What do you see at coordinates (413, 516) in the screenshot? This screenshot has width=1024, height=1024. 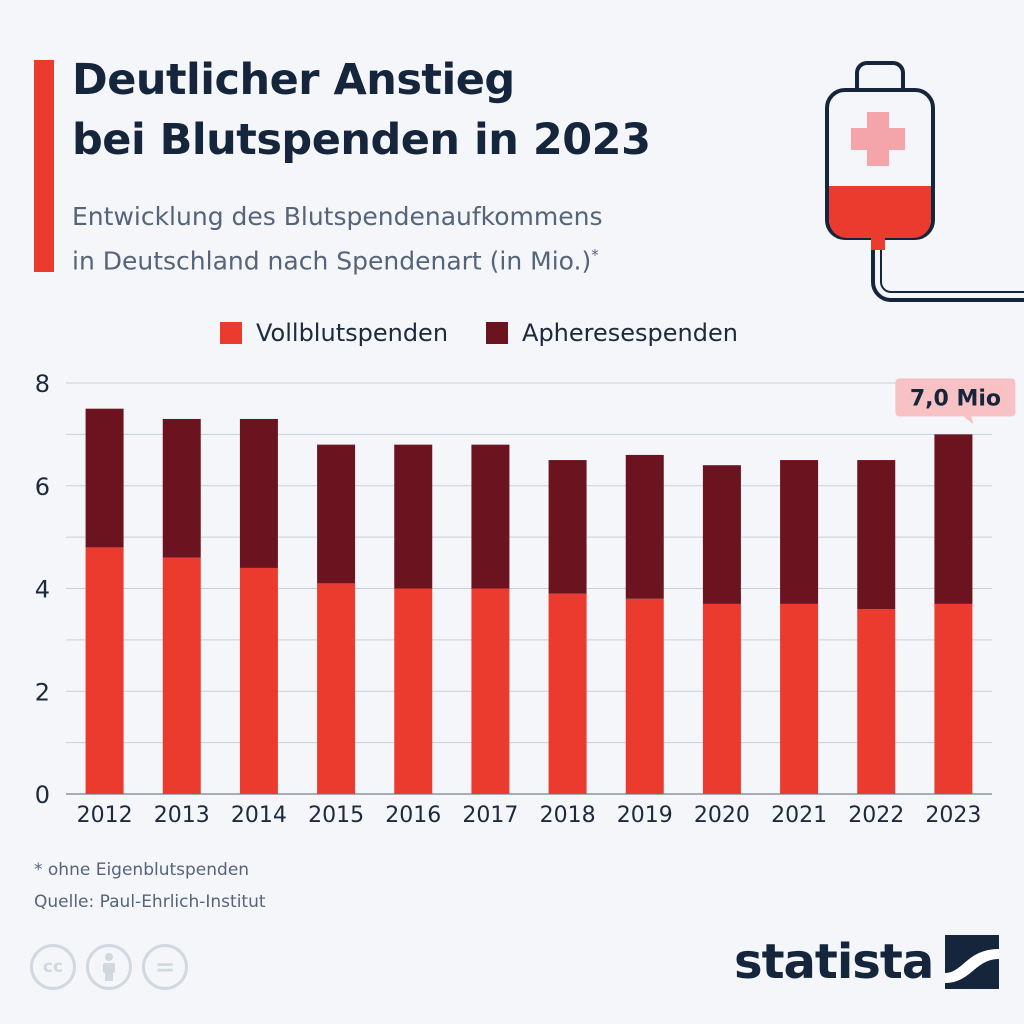 I see `bar-apherese-2016` at bounding box center [413, 516].